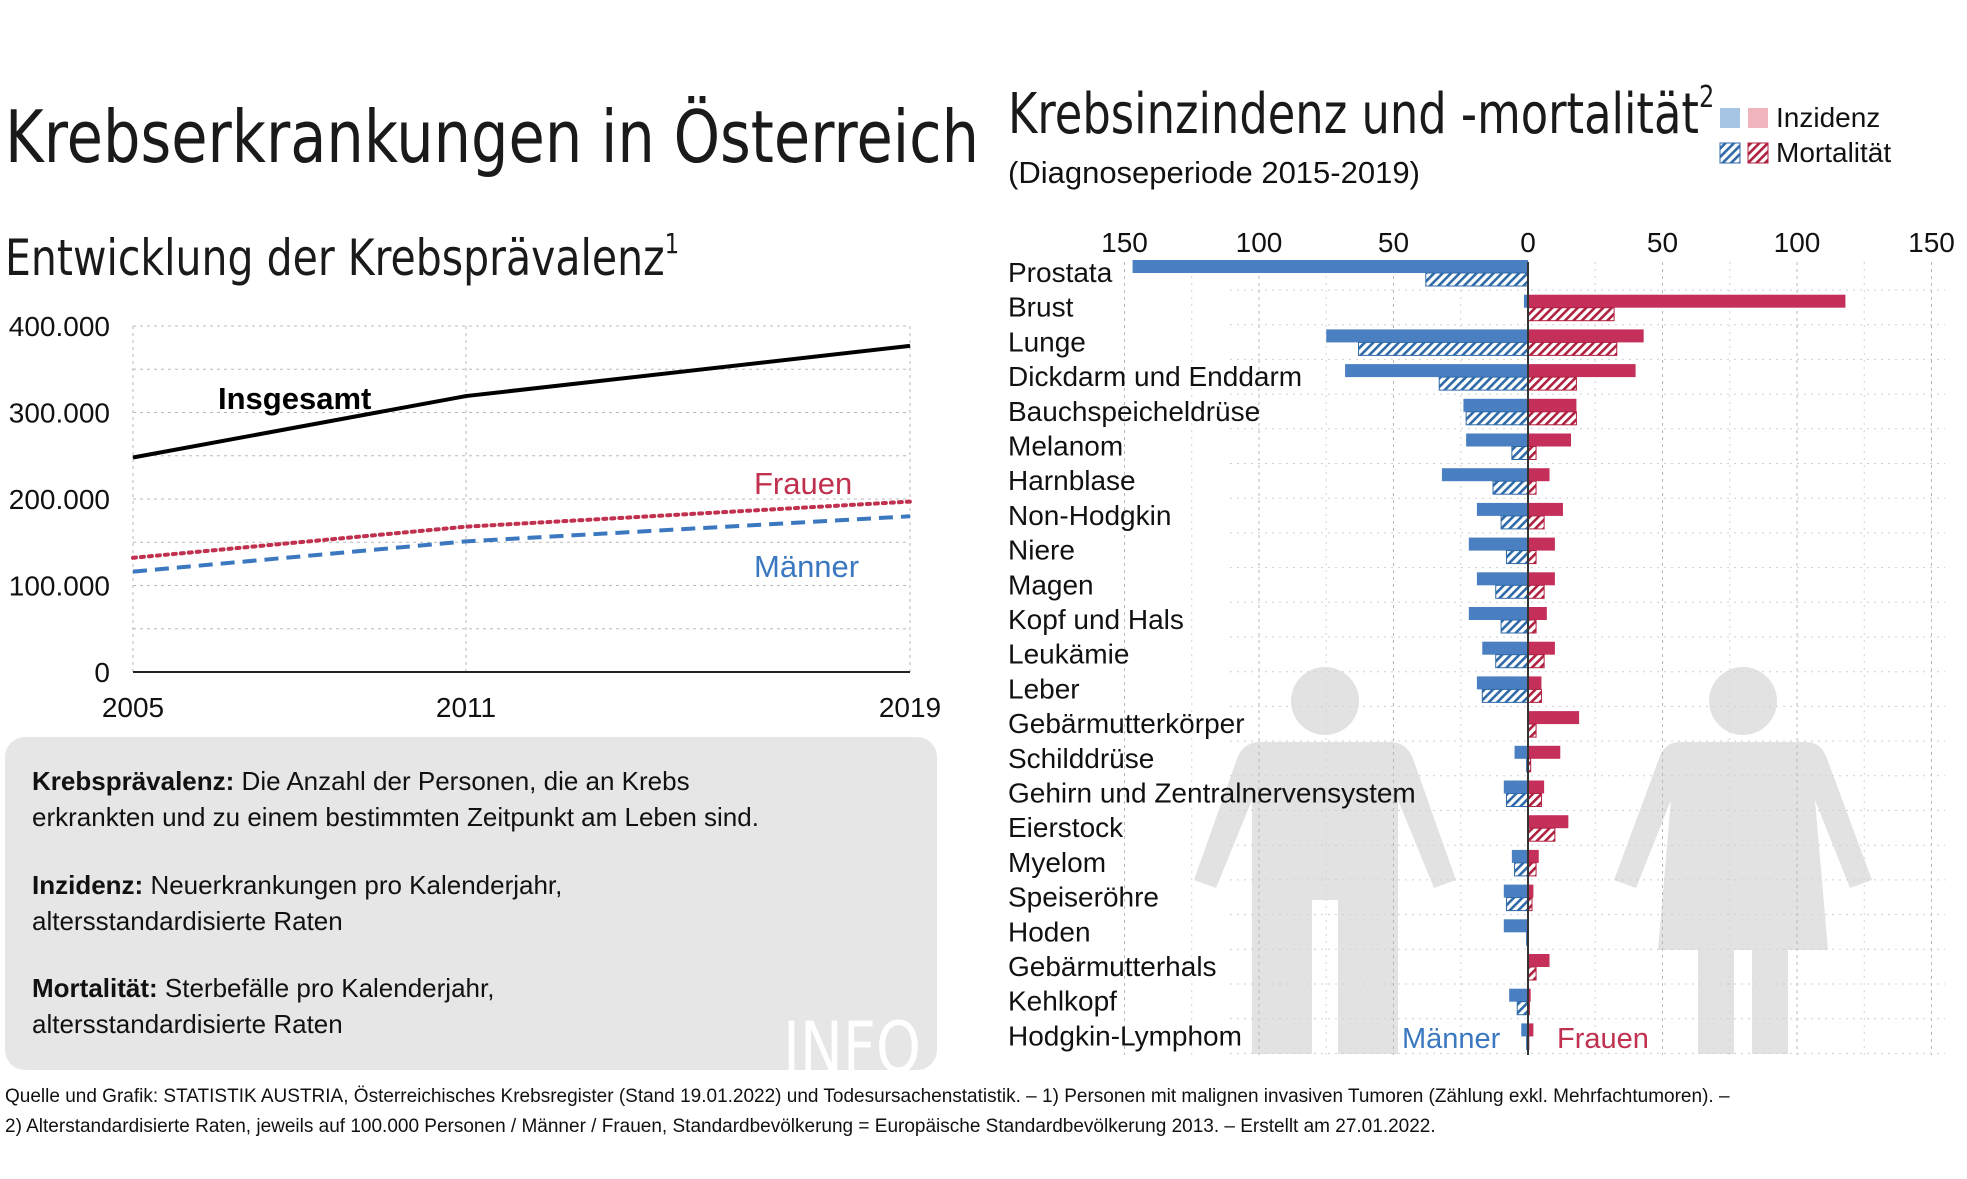  What do you see at coordinates (1510, 487) in the screenshot?
I see `bar-men-mortality-harnblase` at bounding box center [1510, 487].